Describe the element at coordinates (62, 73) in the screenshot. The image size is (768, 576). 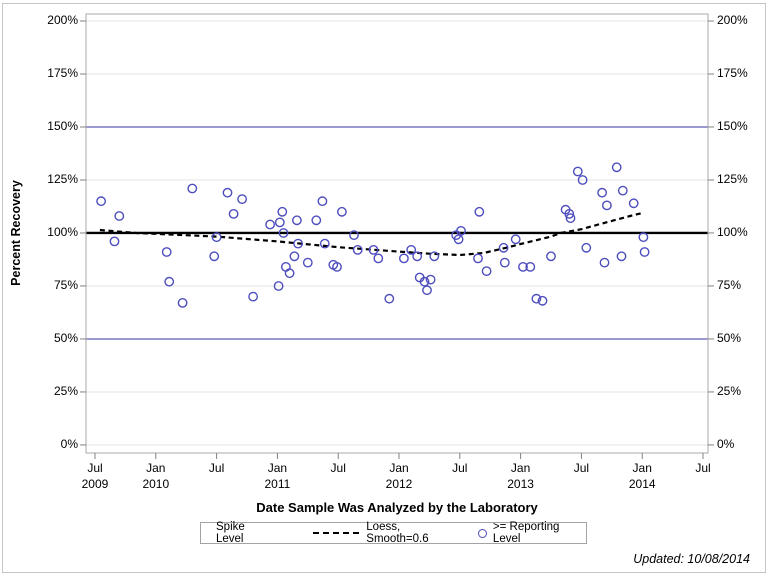
I see `y-tick-label-left-175%: 175%` at that location.